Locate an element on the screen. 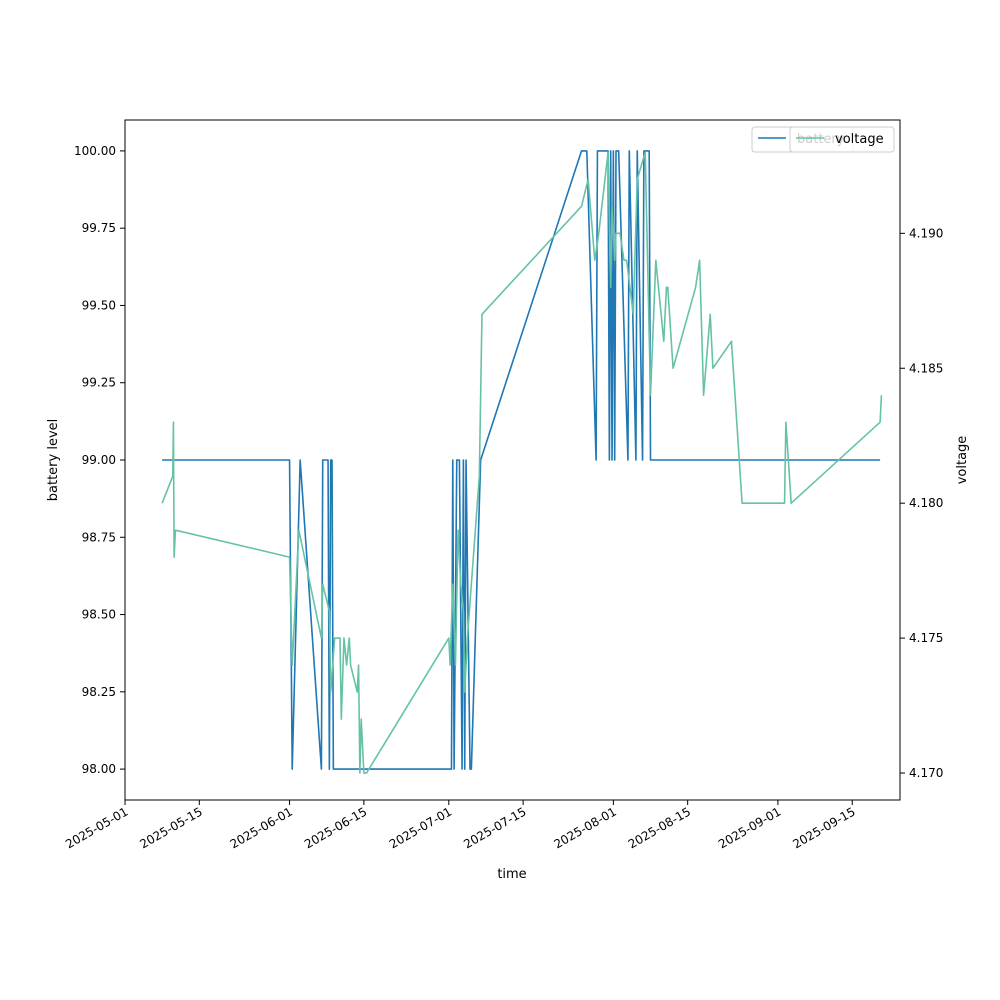 This screenshot has height=1000, width=1000. legend-box is located at coordinates (842, 139).